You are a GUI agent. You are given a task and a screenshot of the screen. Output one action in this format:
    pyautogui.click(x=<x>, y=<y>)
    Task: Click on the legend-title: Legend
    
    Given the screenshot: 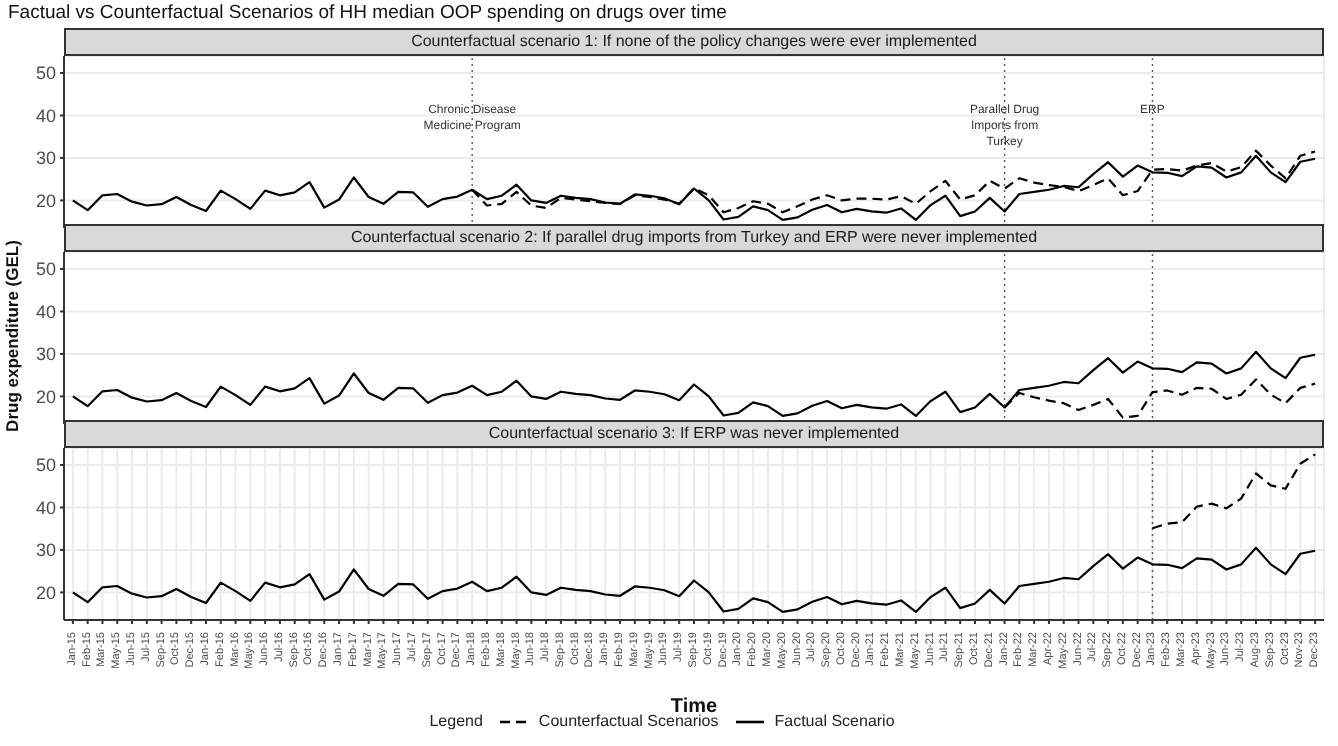 What is the action you would take?
    pyautogui.click(x=456, y=721)
    